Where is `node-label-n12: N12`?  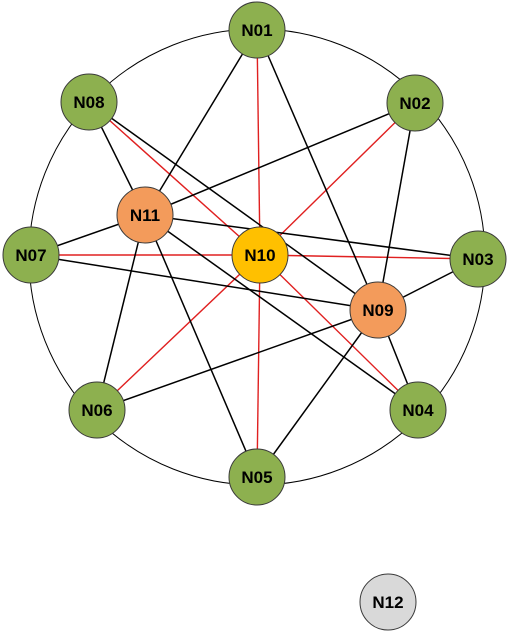
node-label-n12: N12 is located at coordinates (387, 602).